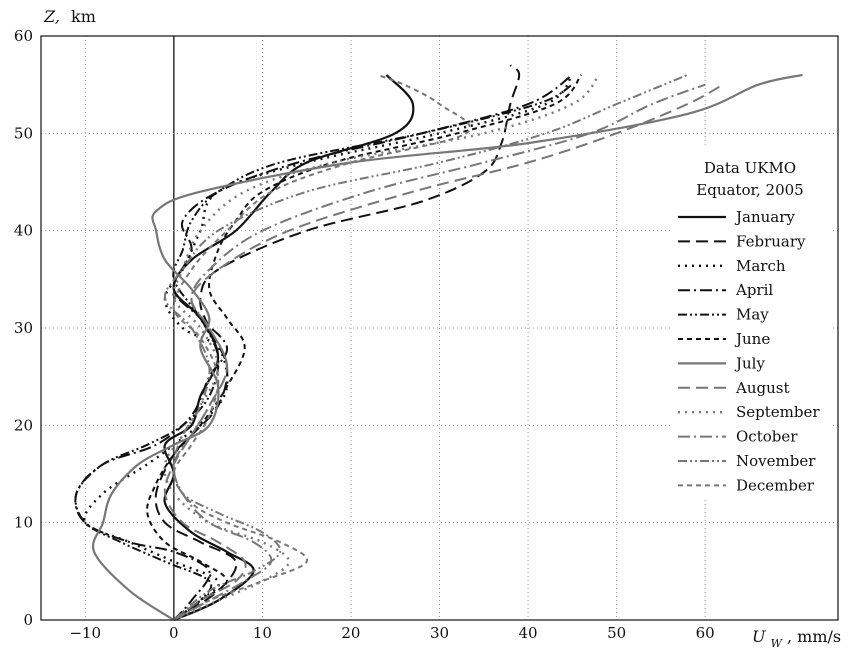  I want to click on y-tick-label: 10, so click(23, 523).